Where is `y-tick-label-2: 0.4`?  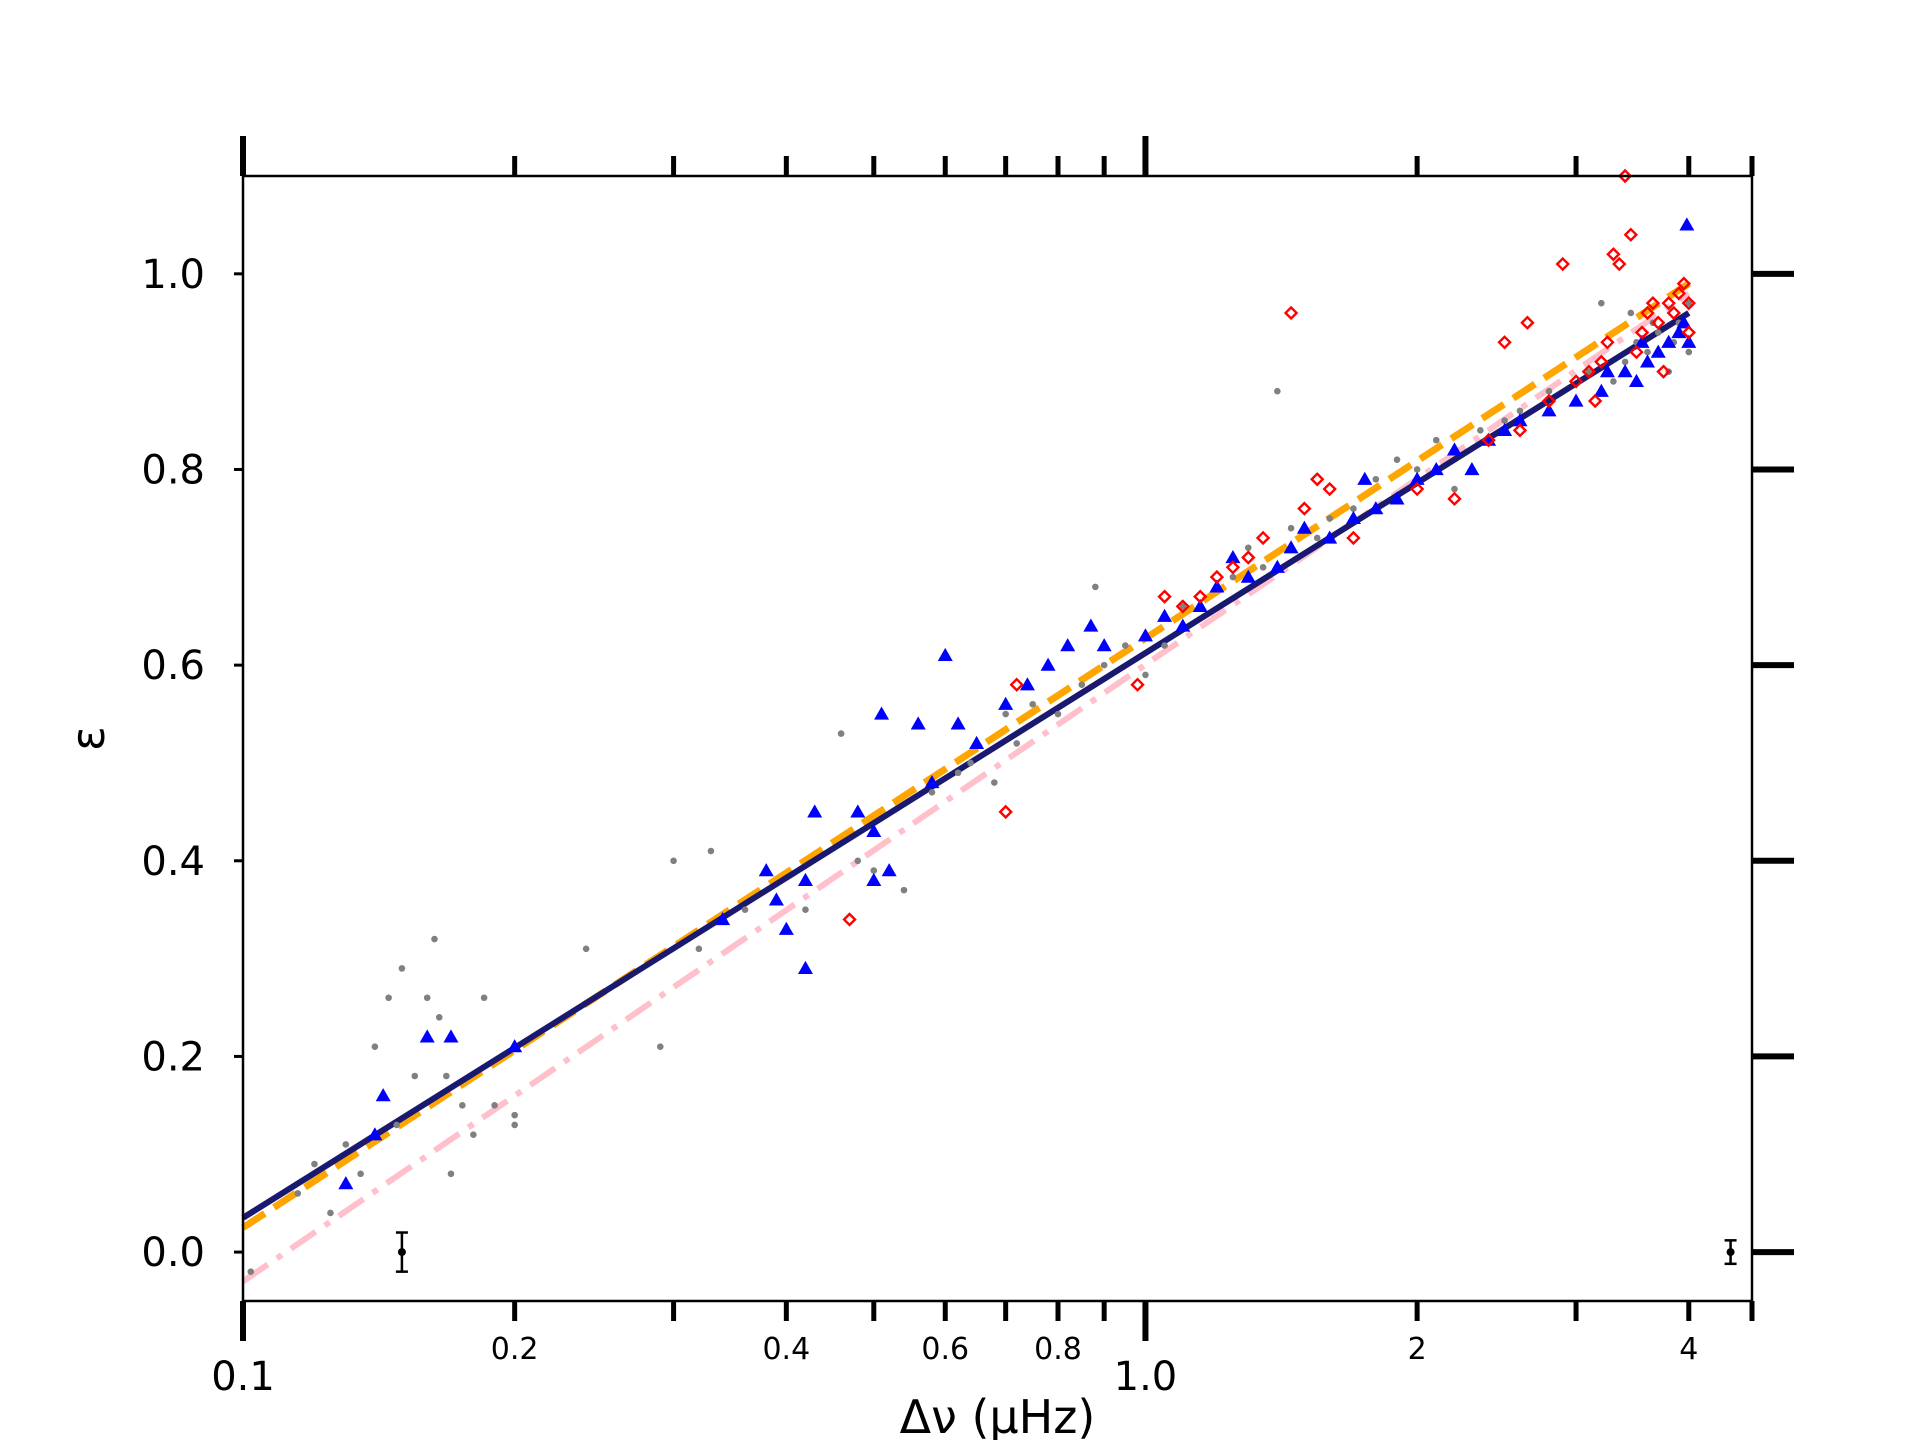 y-tick-label-2: 0.4 is located at coordinates (173, 862).